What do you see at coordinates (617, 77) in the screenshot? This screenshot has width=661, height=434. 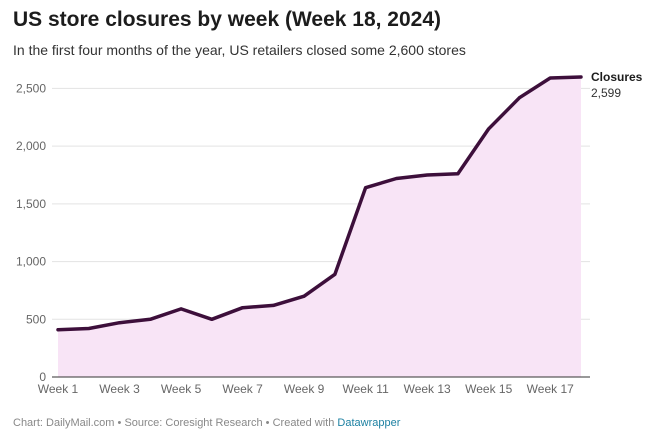 I see `series-label-closures: Closures` at bounding box center [617, 77].